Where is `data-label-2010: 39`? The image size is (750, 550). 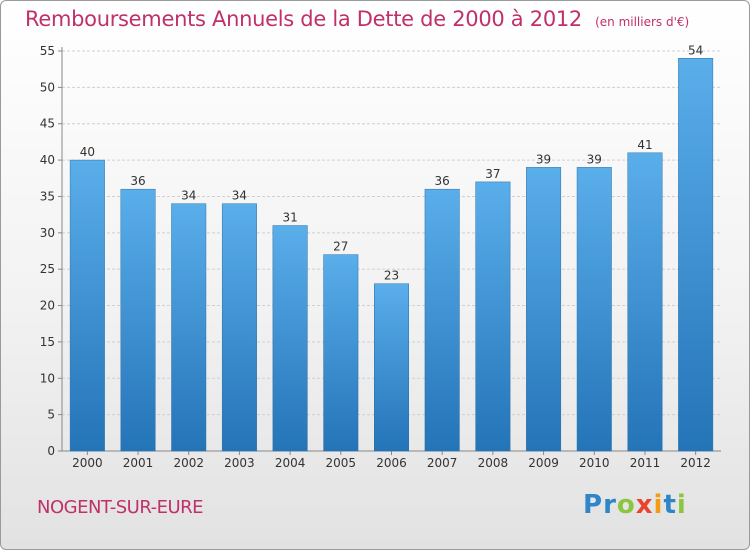 data-label-2010: 39 is located at coordinates (594, 159).